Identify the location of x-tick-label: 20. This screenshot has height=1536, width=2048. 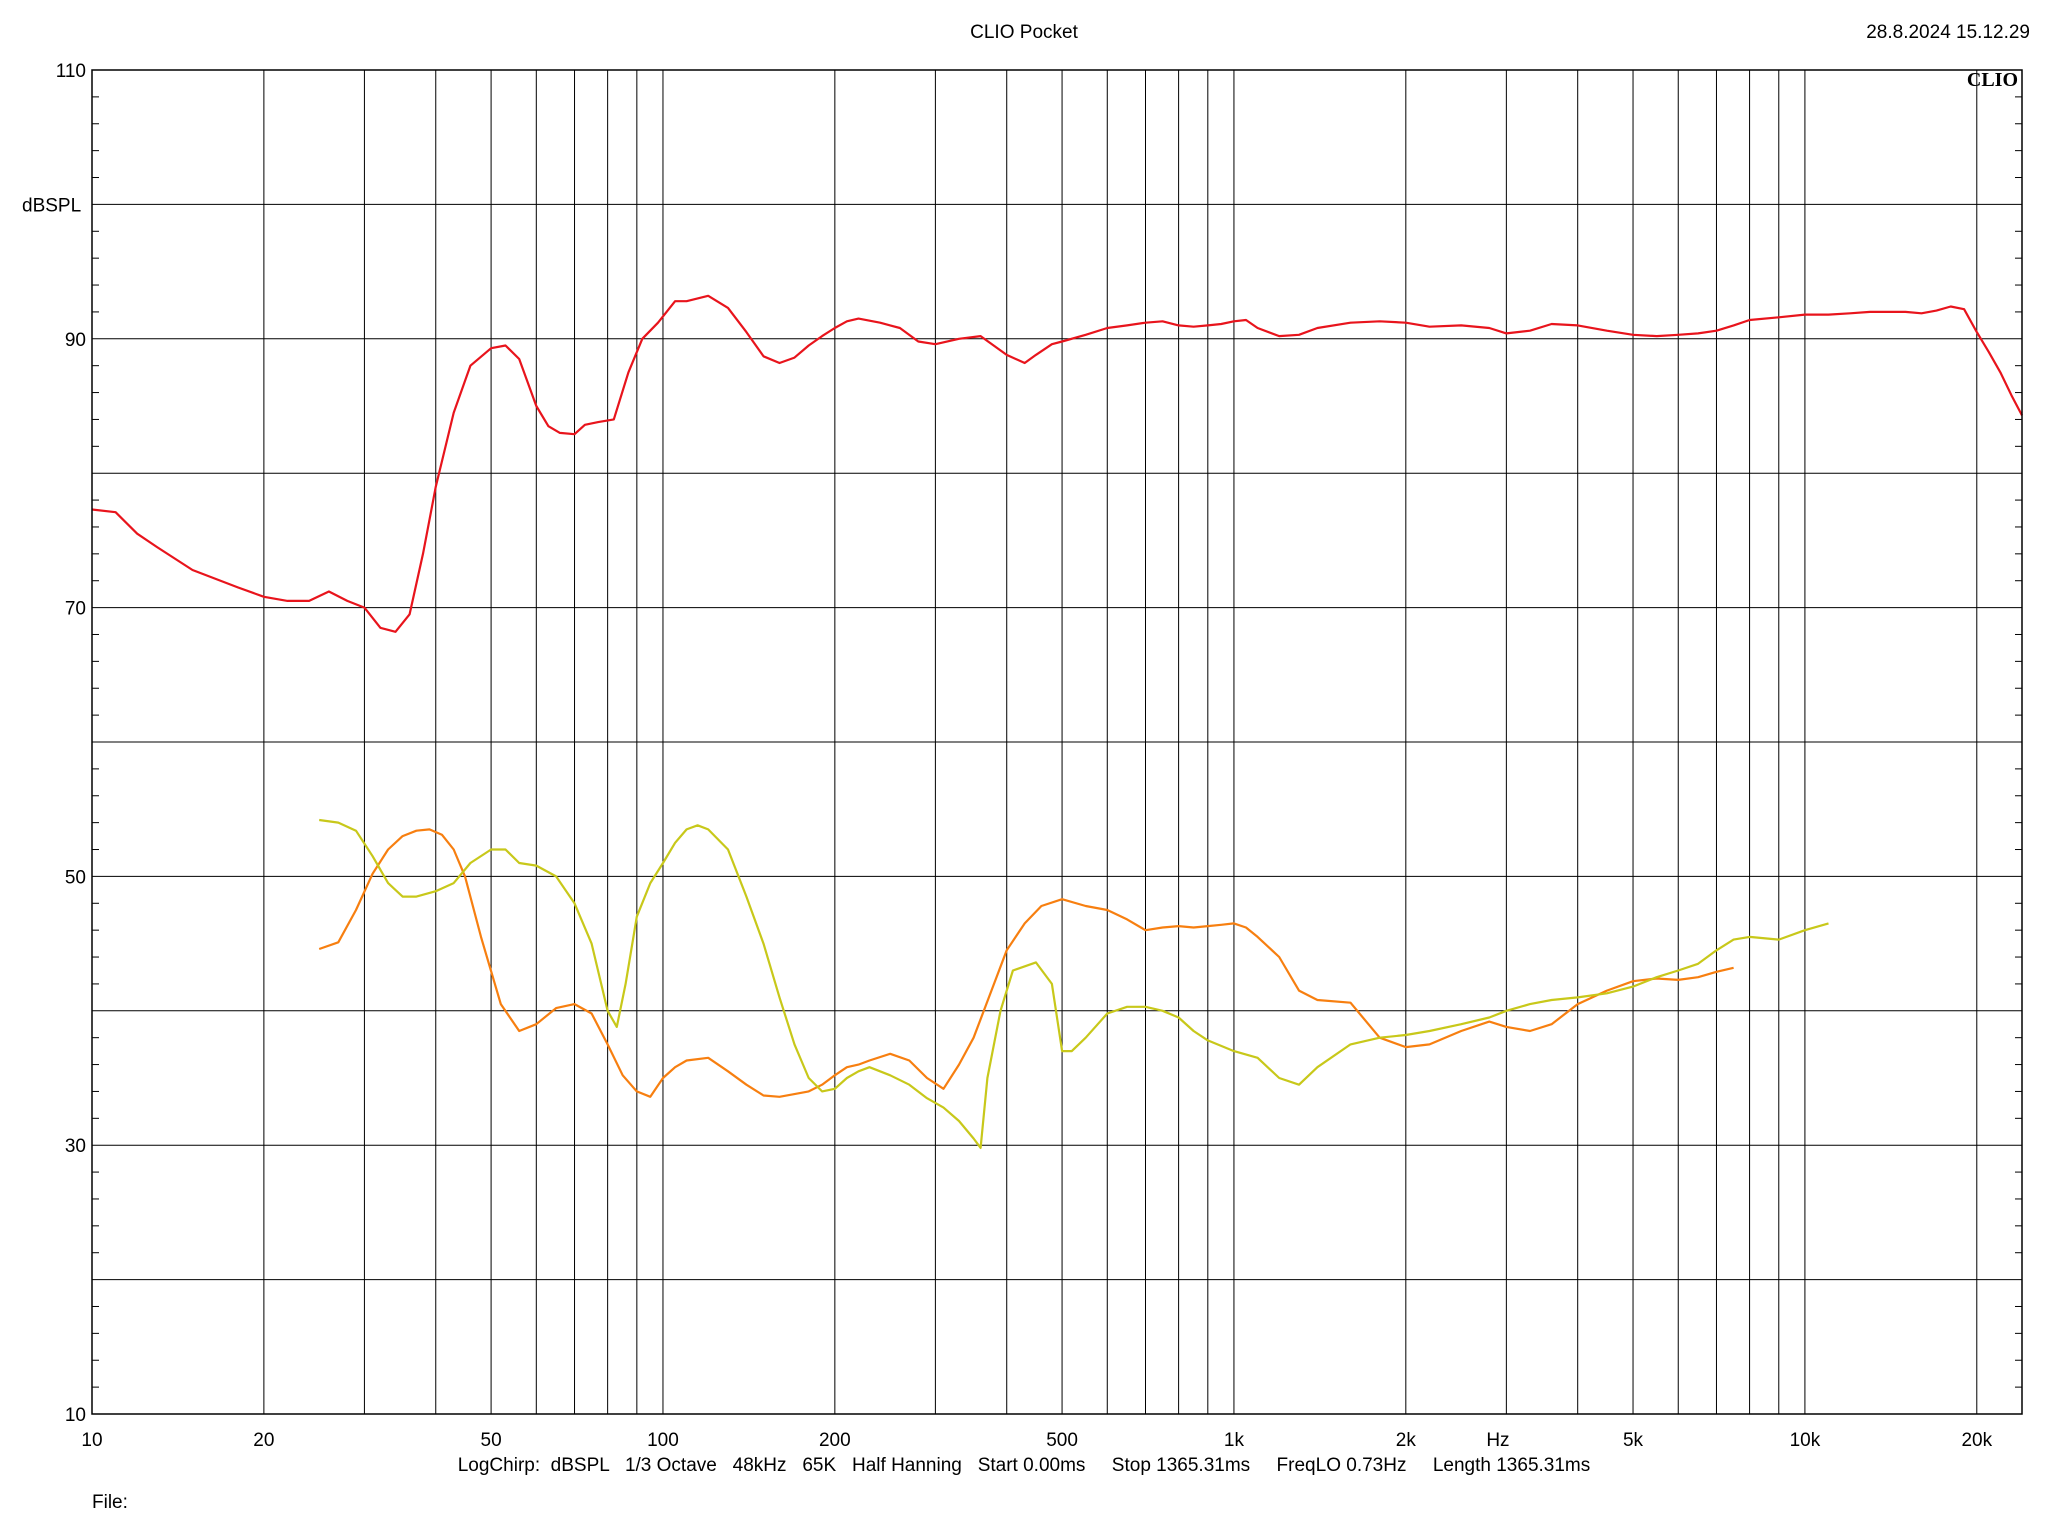
(263, 1440).